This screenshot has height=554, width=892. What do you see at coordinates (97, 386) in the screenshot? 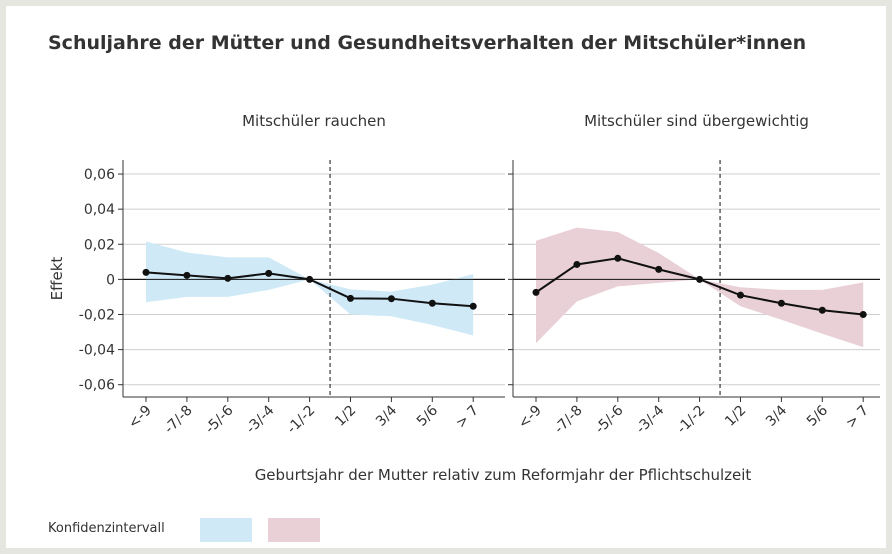
I see `y-tick-label: -0,06` at bounding box center [97, 386].